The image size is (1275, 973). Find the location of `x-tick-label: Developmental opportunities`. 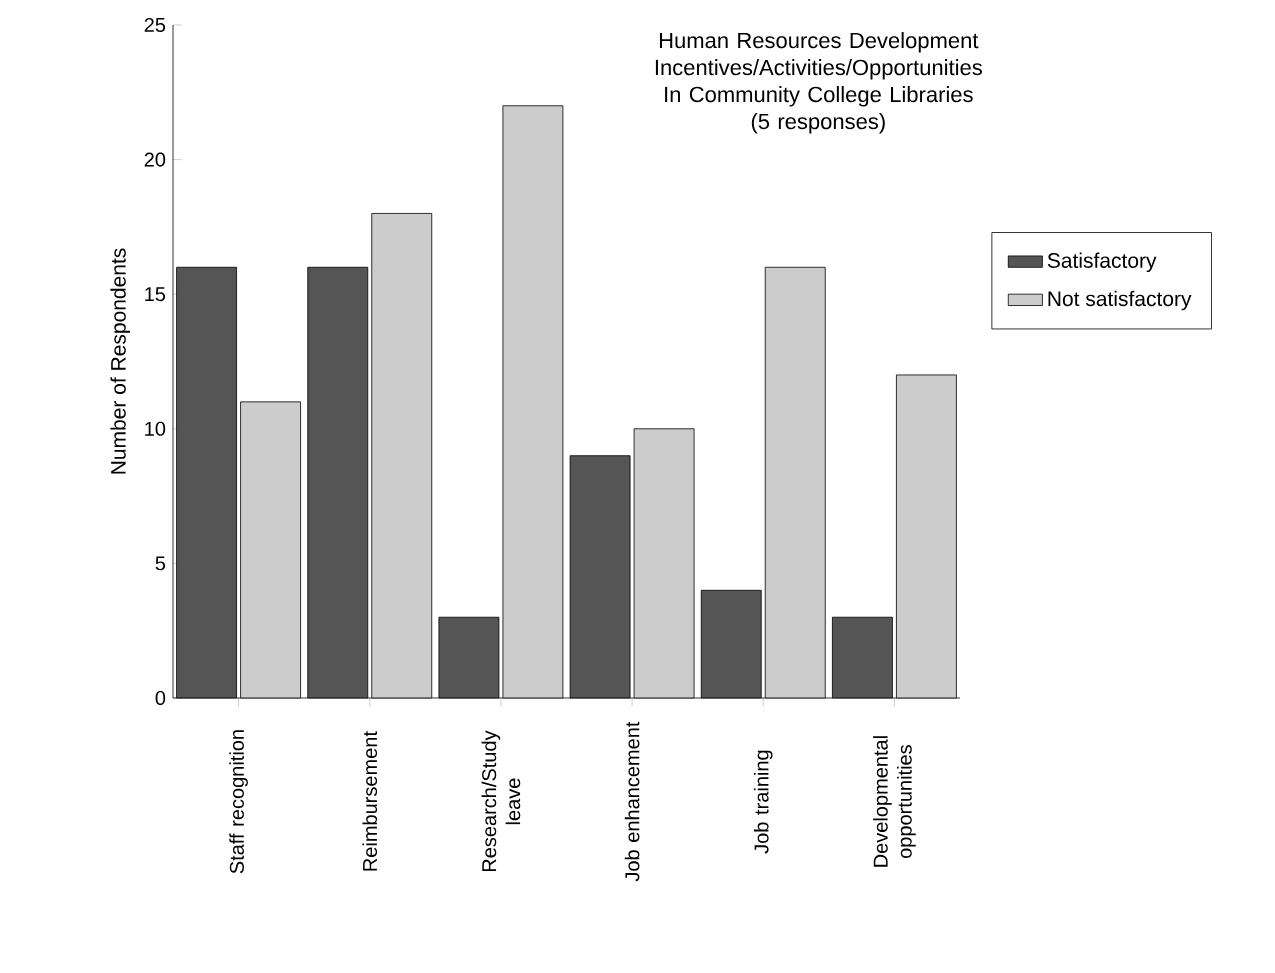

x-tick-label: Developmental opportunities is located at coordinates (894, 801).